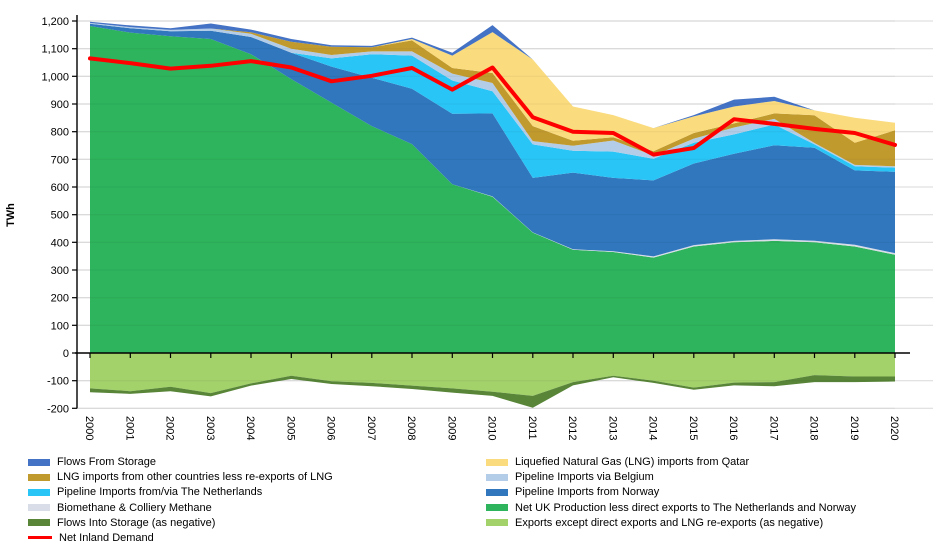 This screenshot has height=551, width=937. I want to click on y-tick-label: 1,000, so click(55, 77).